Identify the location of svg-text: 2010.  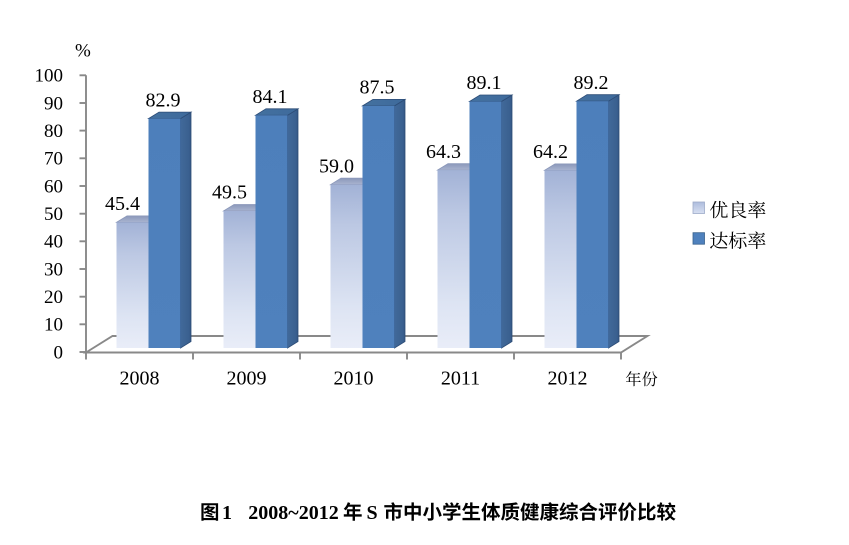
(354, 379).